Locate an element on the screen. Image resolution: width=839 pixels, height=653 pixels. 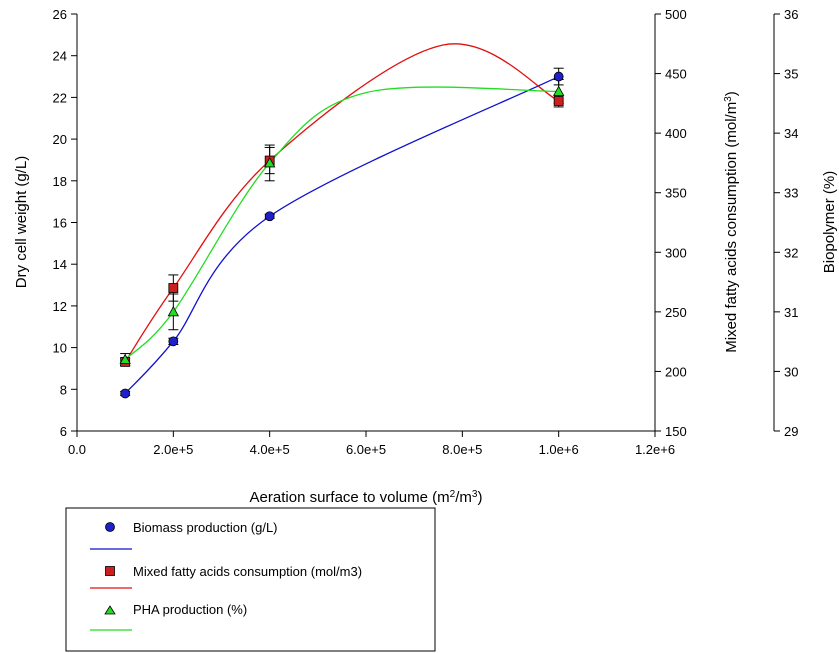
y-tick-label: 450 is located at coordinates (676, 74).